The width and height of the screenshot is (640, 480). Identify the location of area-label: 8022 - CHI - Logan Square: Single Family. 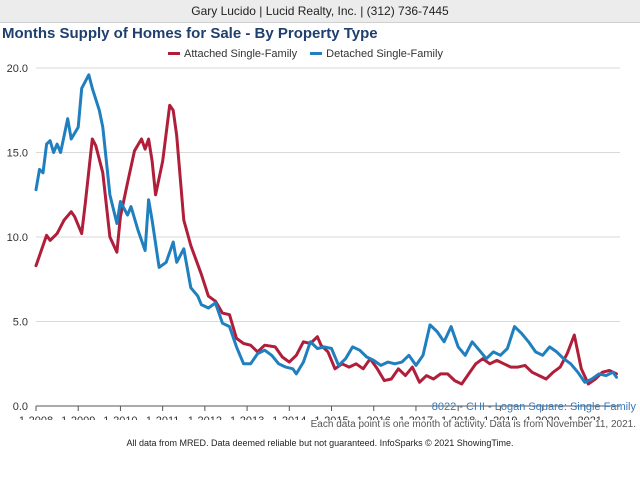
(533, 407).